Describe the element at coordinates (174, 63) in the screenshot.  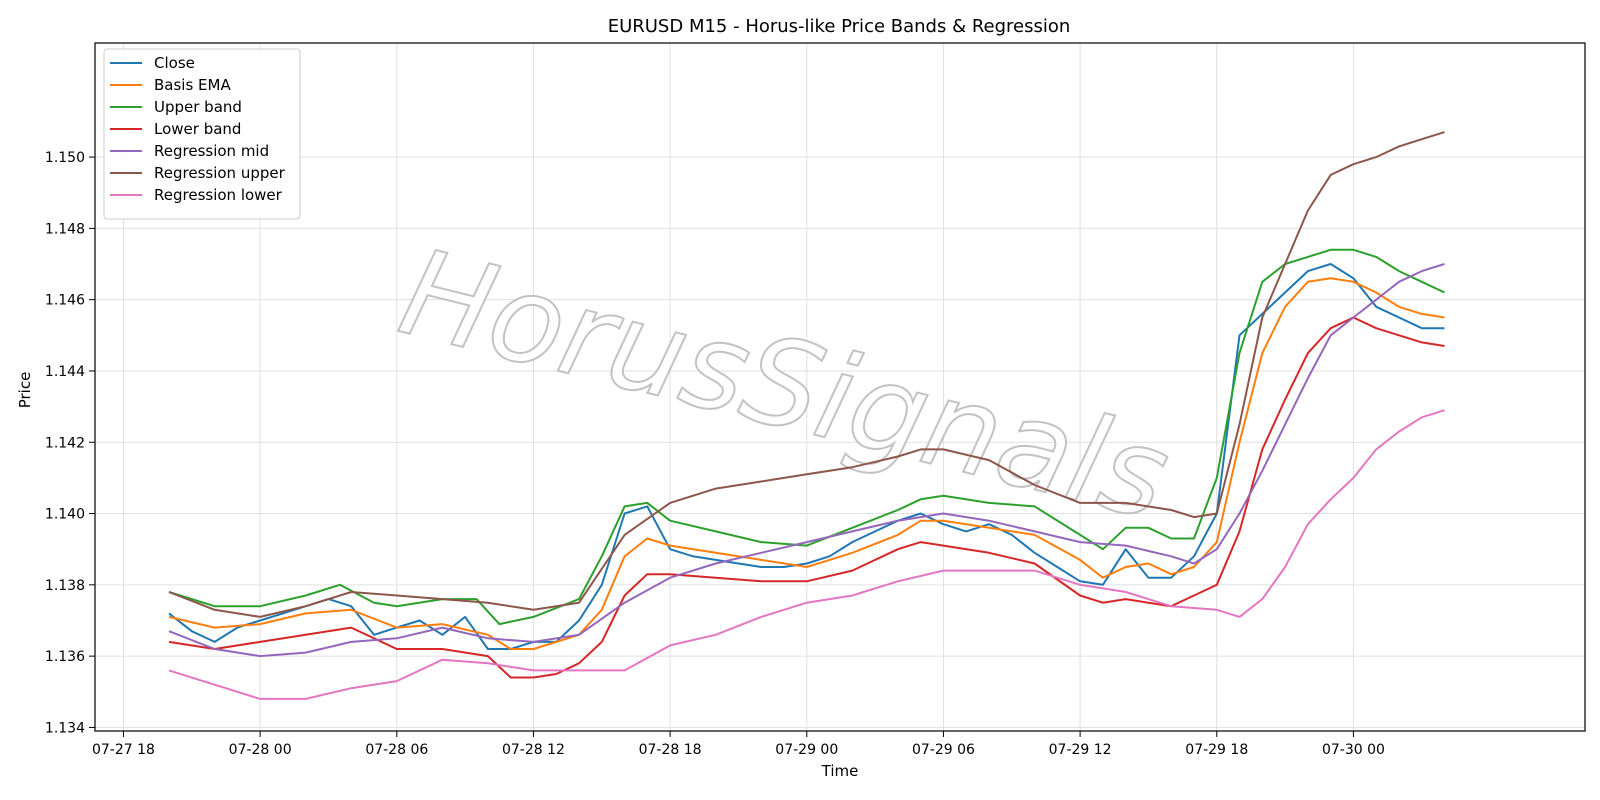
I see `legend-label: Close` at that location.